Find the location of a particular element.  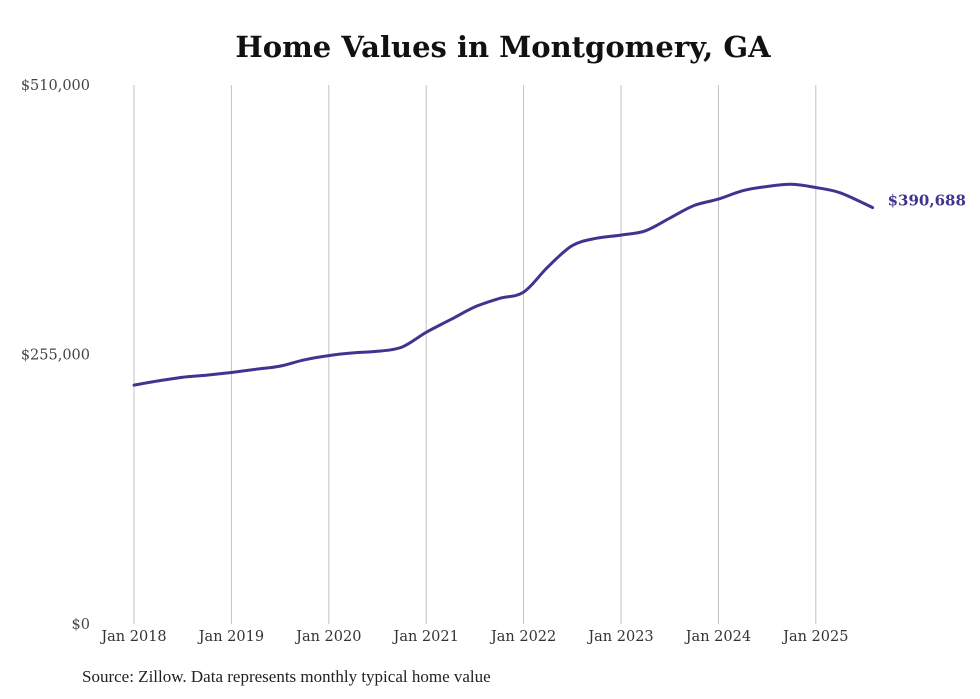

y-tick-label: $0 is located at coordinates (81, 625).